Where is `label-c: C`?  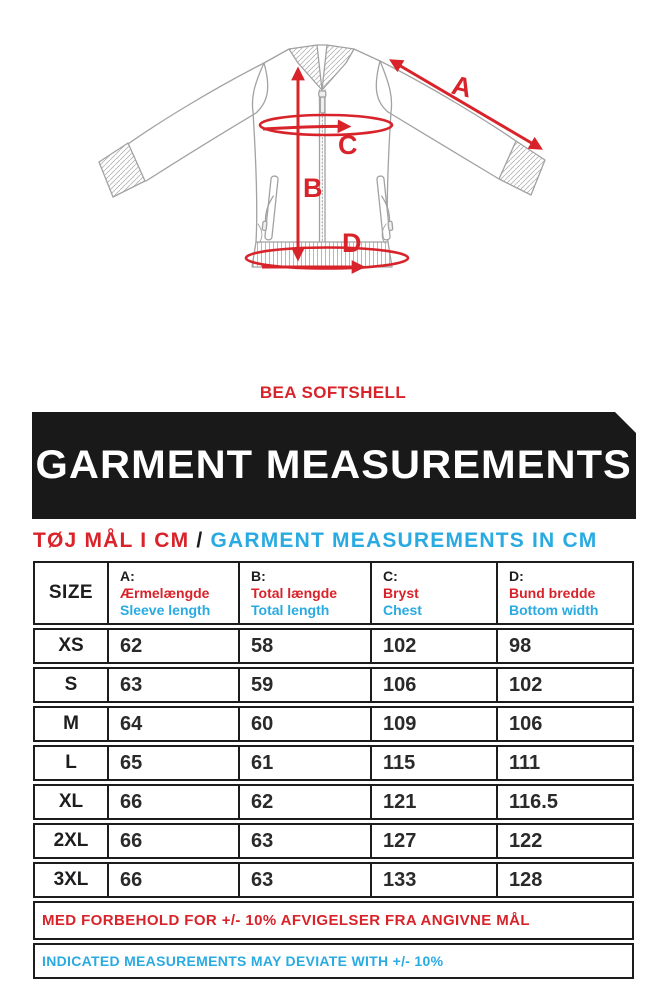 label-c: C is located at coordinates (348, 145).